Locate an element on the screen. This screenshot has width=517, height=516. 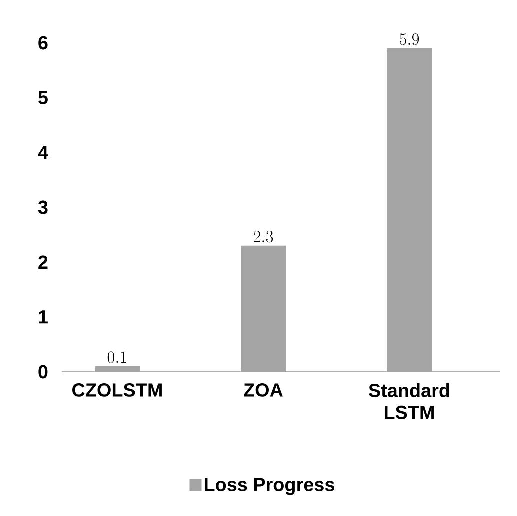
legend-label: Loss Progress is located at coordinates (269, 487).